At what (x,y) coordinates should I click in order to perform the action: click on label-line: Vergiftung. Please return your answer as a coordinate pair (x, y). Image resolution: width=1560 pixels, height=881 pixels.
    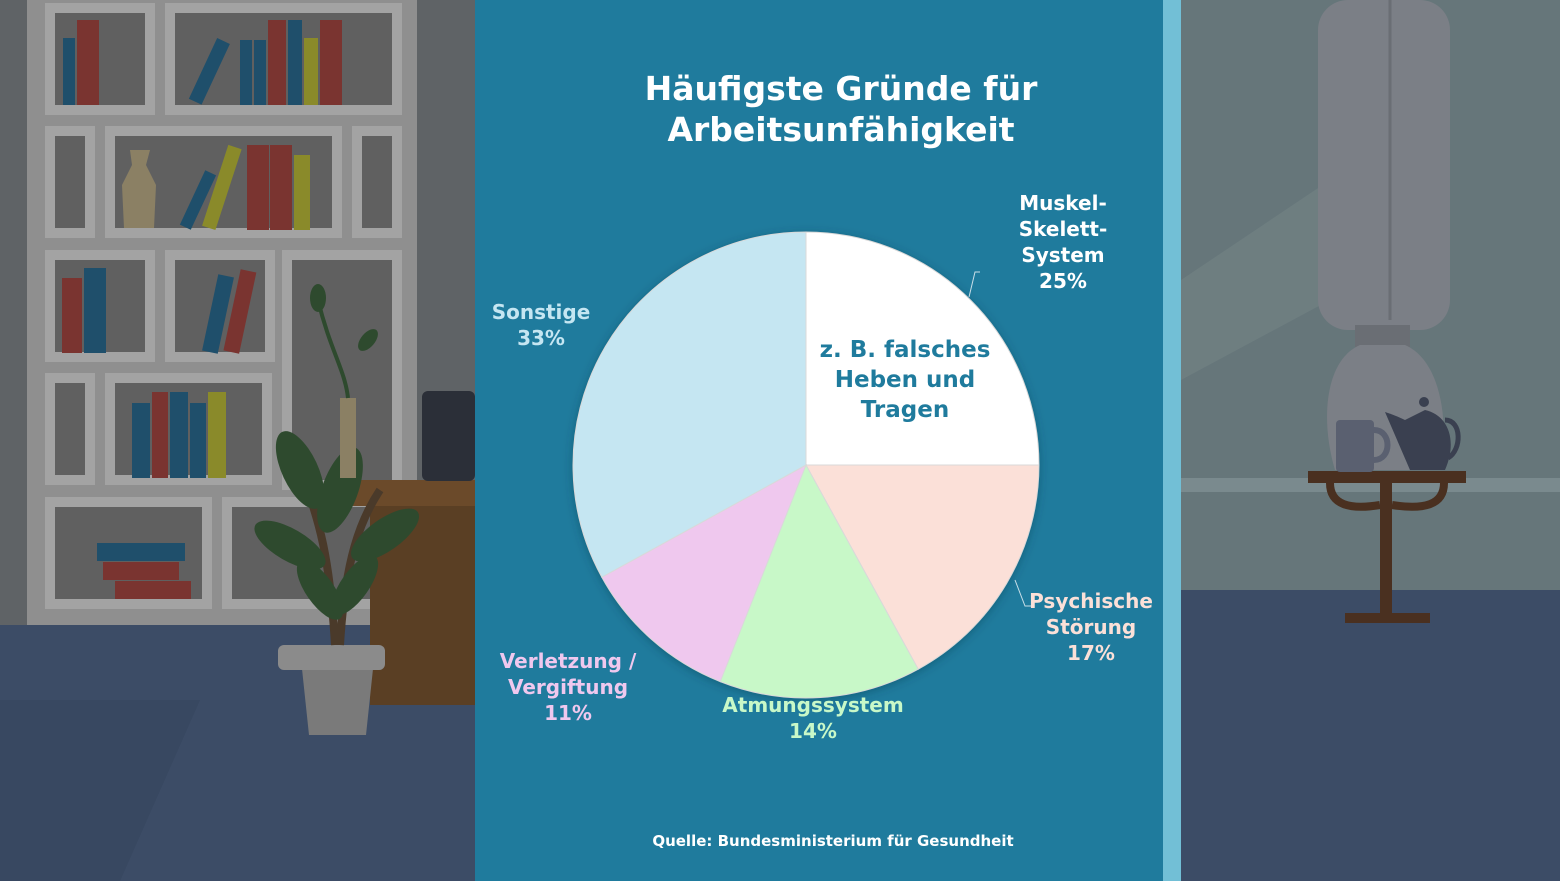
    Looking at the image, I should click on (568, 687).